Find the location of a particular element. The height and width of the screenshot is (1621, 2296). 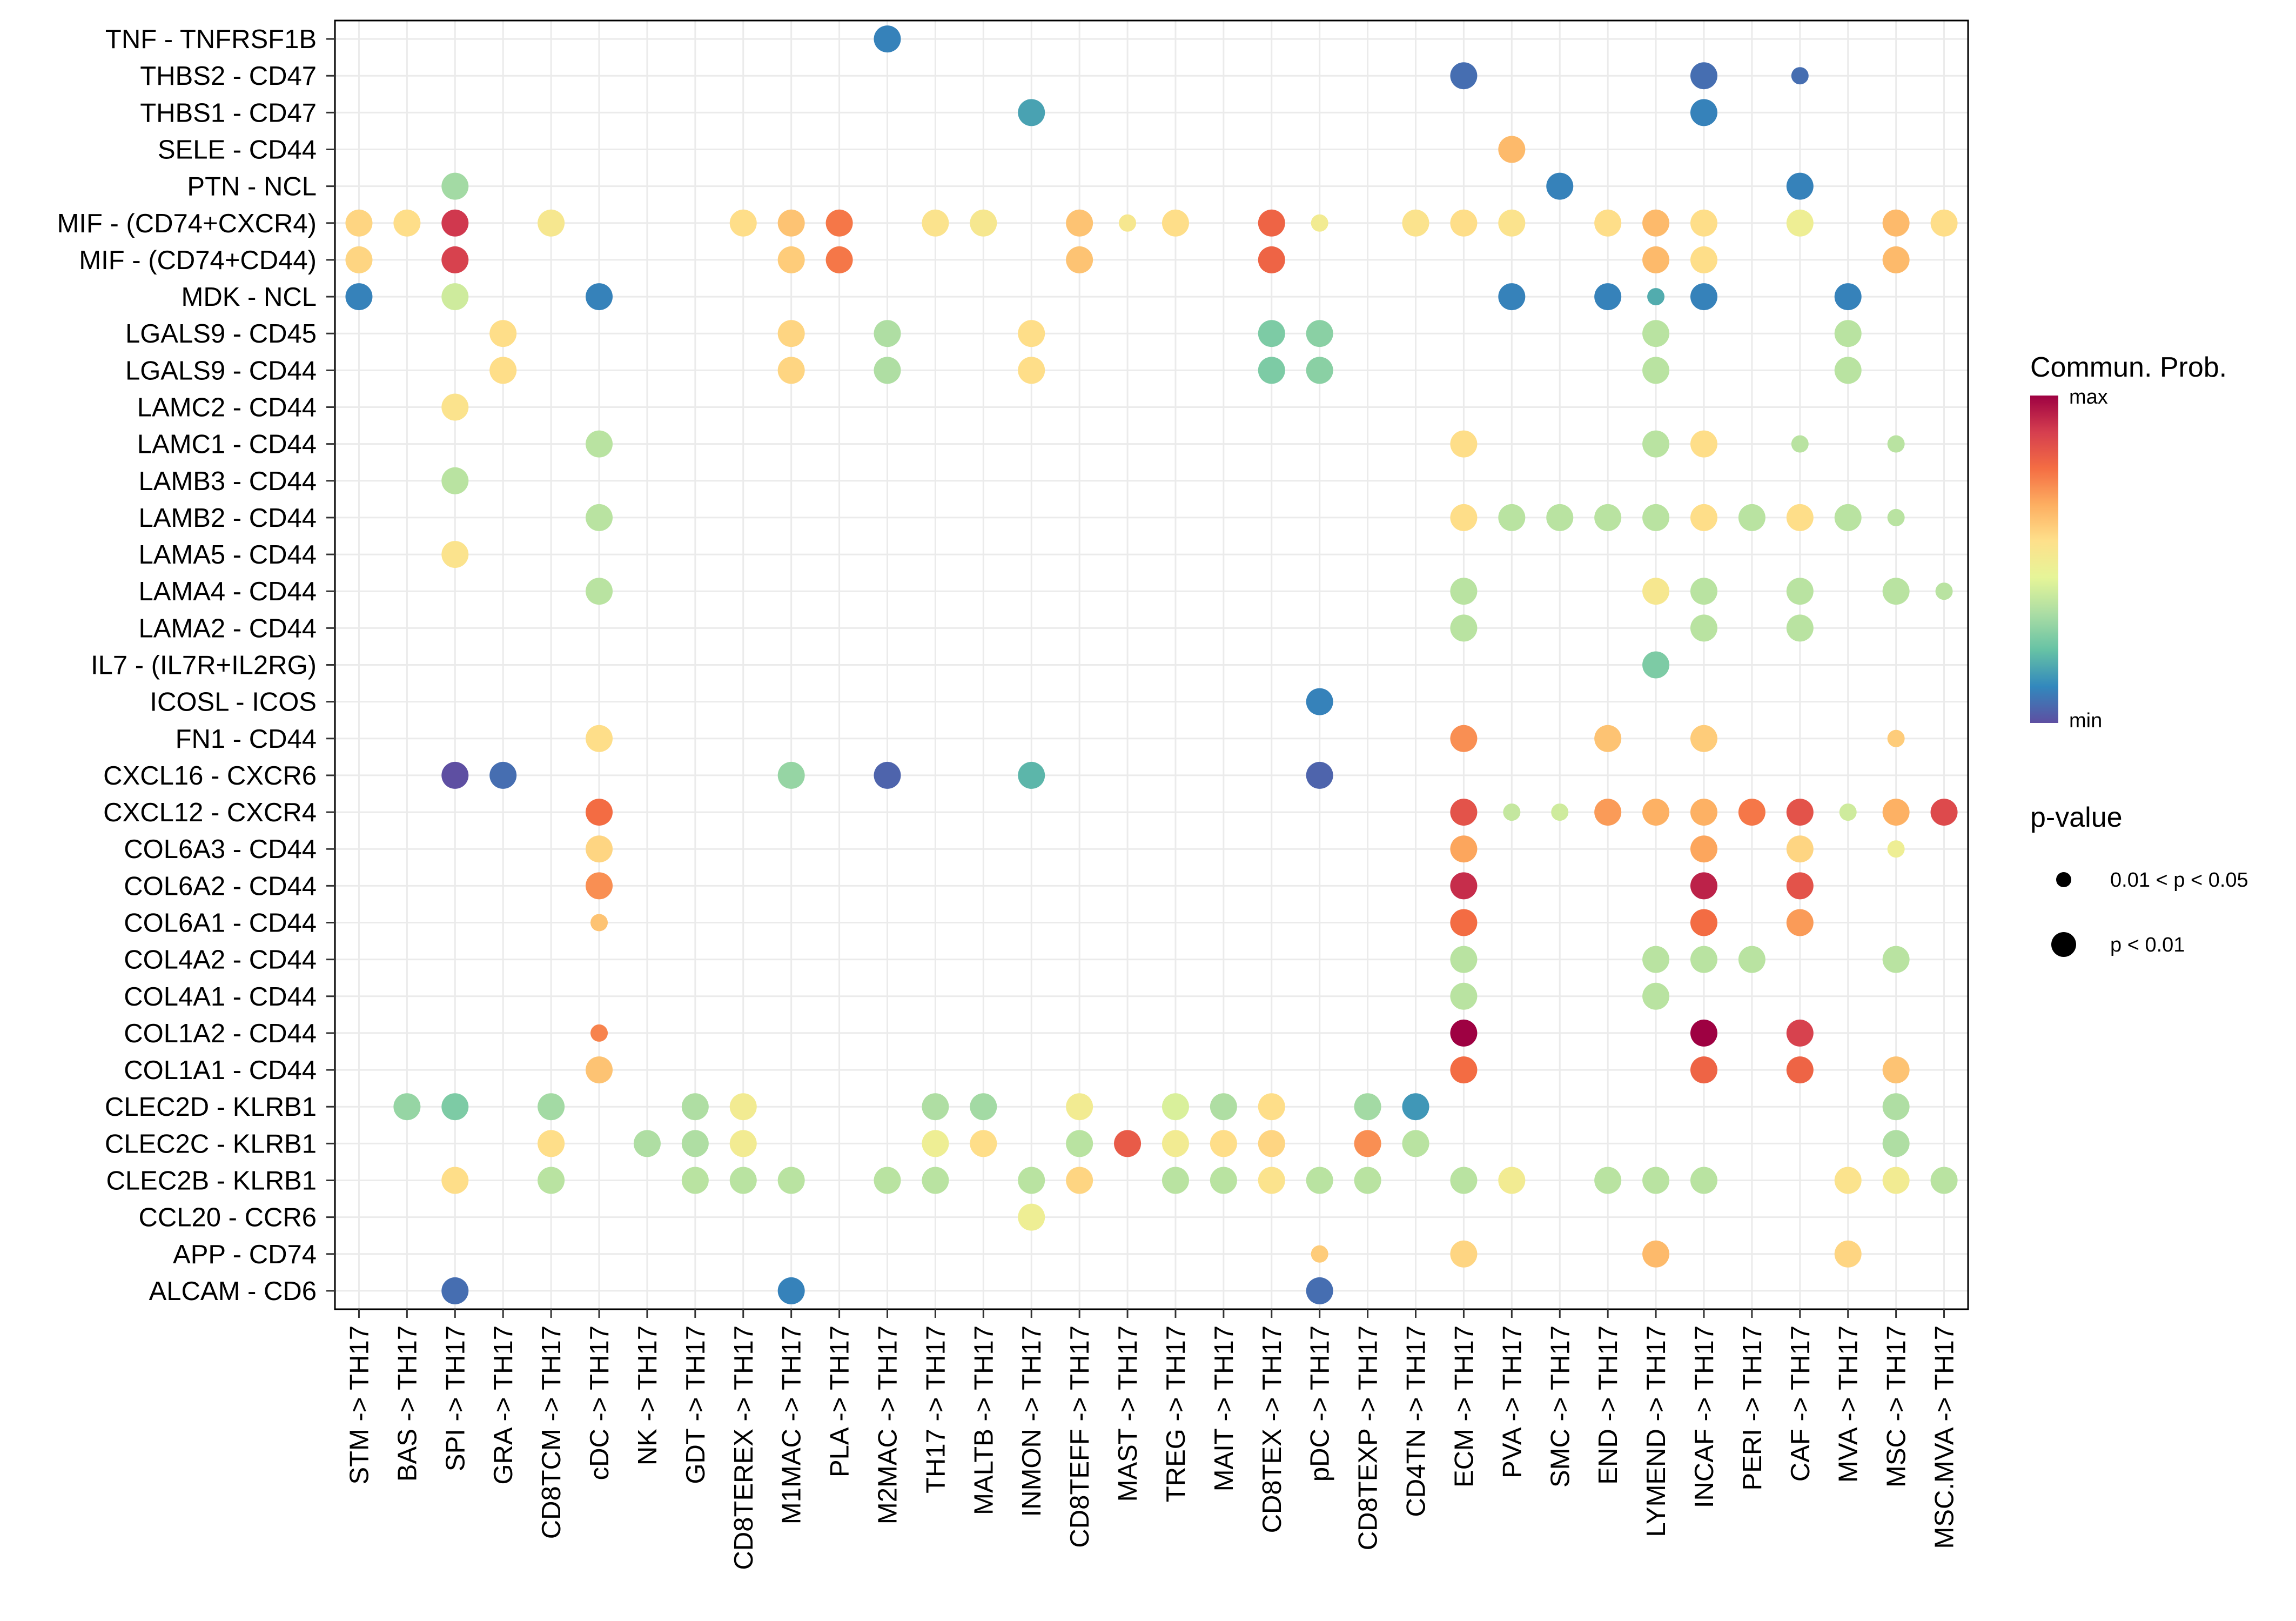

y-tick-label: LGALS9 - CD44 is located at coordinates (221, 370).